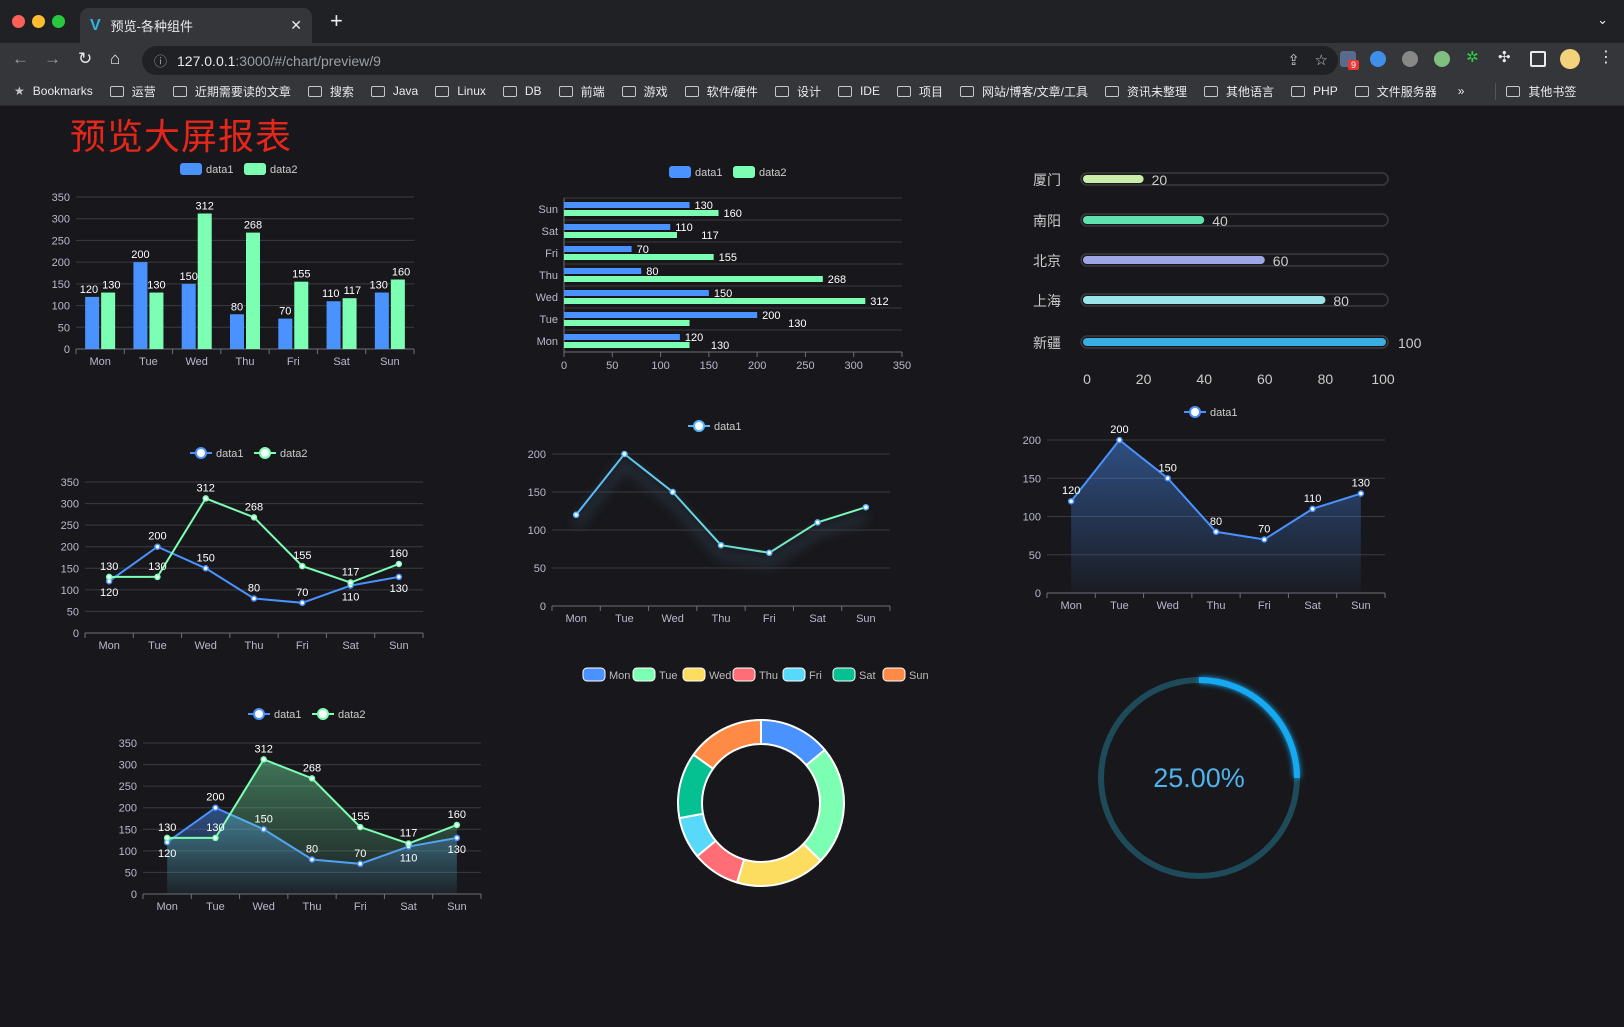 The image size is (1624, 1027). I want to click on legend-item-Sun: Sun, so click(905, 674).